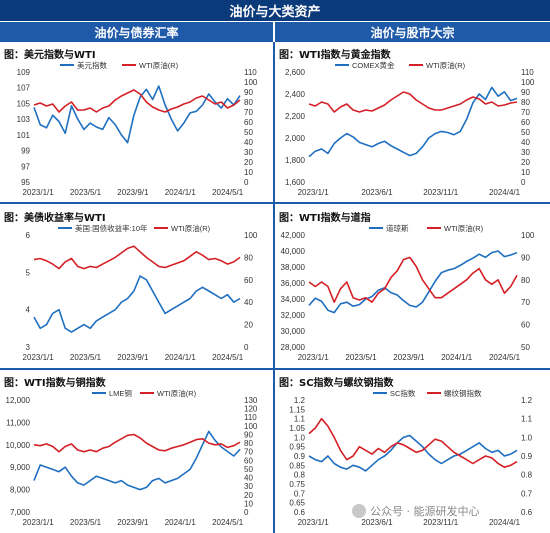 Image resolution: width=550 pixels, height=533 pixels. Describe the element at coordinates (20, 490) in the screenshot. I see `y-tick-label: 8,000` at that location.